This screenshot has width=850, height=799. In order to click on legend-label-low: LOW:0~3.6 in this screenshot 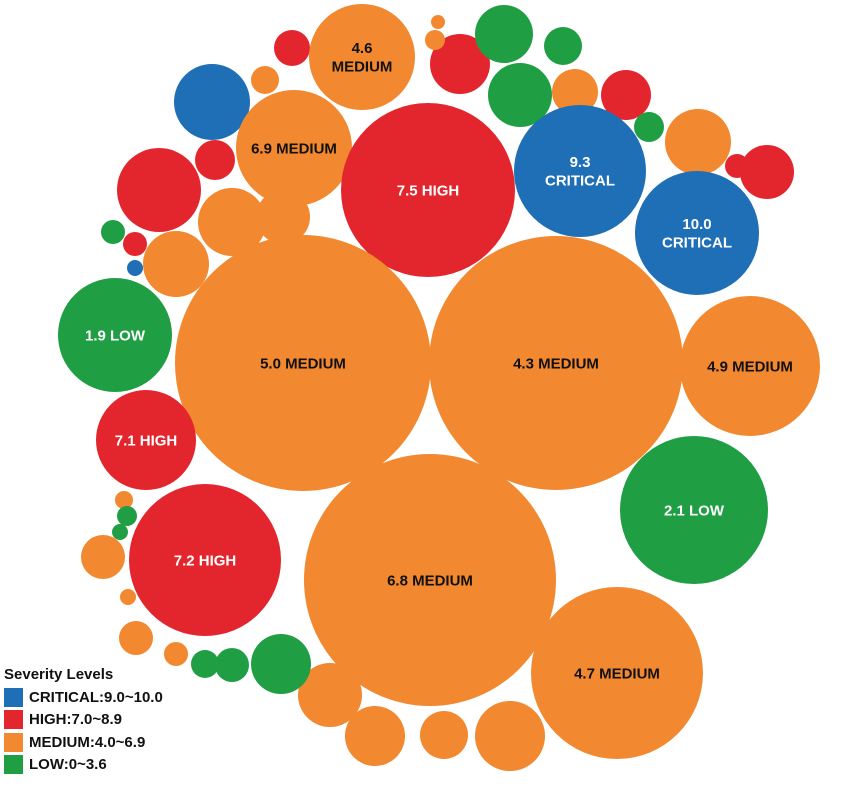, I will do `click(68, 765)`.